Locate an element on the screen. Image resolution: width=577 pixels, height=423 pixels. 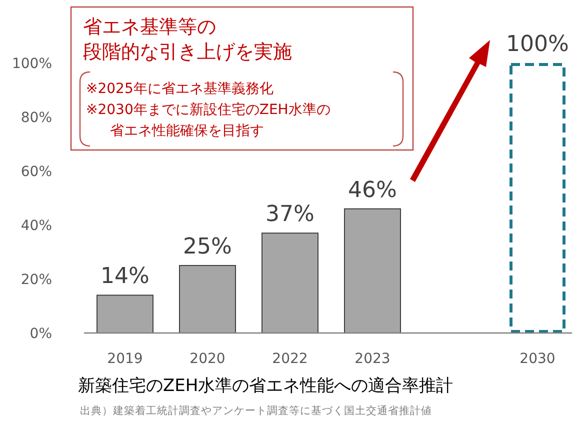
text: 省エネ基準等の is located at coordinates (149, 27).